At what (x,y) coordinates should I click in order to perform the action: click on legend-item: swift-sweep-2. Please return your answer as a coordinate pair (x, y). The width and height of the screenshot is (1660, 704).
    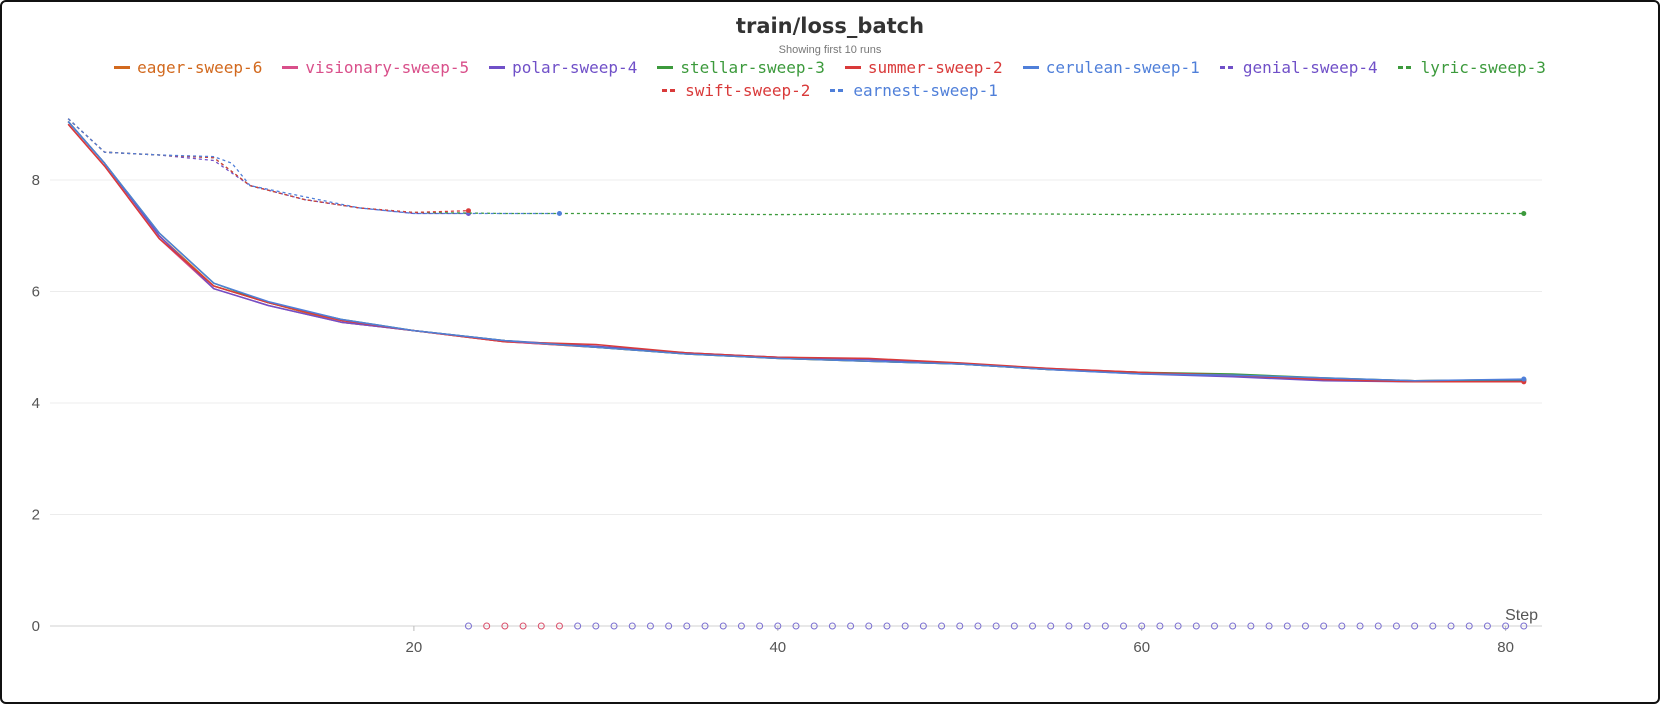
    Looking at the image, I should click on (736, 90).